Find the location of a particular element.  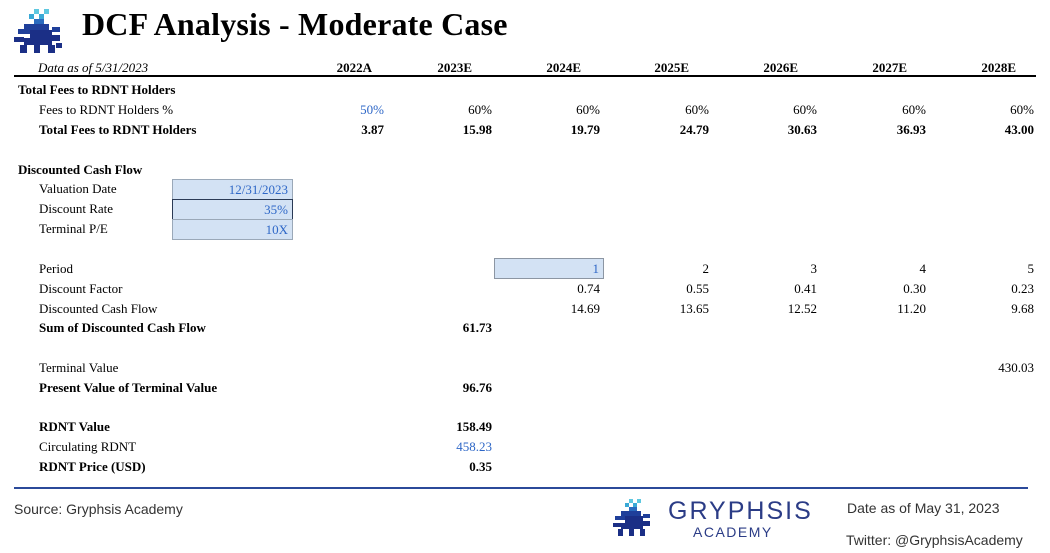

fees-total-label: Total Fees to RDNT Holders is located at coordinates (118, 129).